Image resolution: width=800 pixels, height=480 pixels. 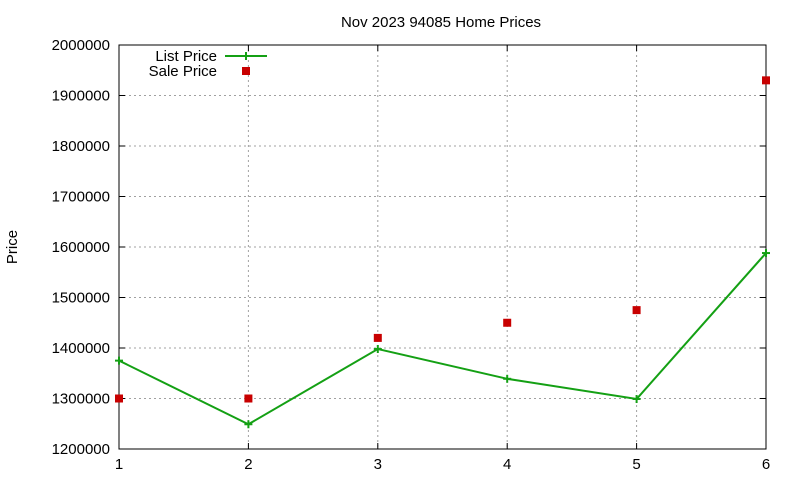 I want to click on legend: List Price Sale Price, so click(x=208, y=64).